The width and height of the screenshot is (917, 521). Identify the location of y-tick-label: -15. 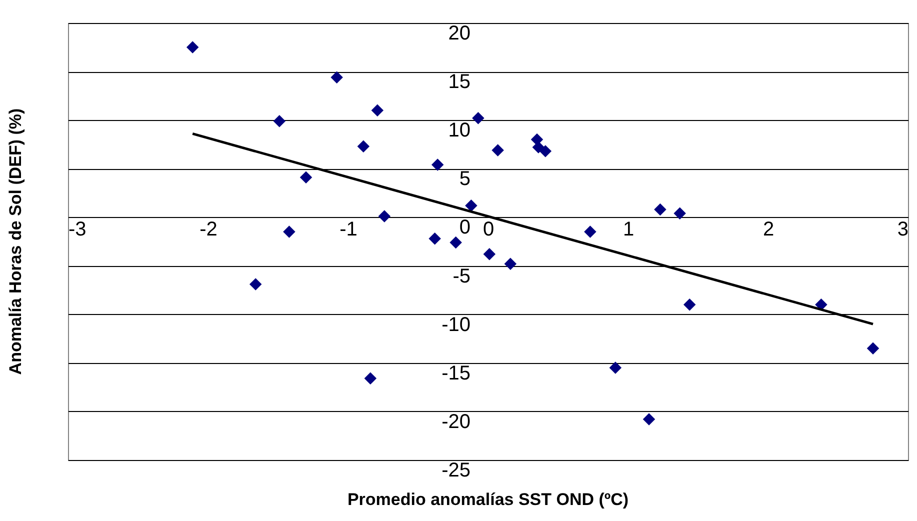
(456, 373).